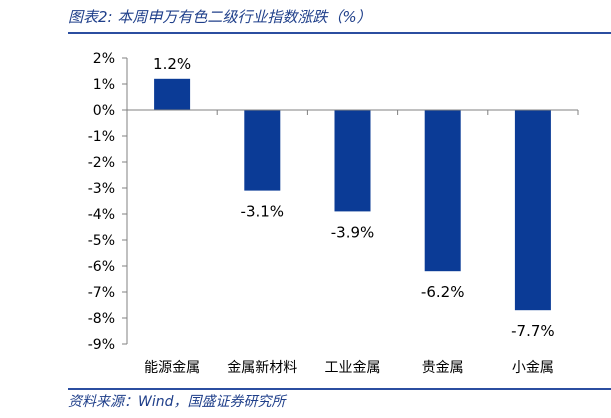  I want to click on data-label: 1.2%, so click(172, 64).